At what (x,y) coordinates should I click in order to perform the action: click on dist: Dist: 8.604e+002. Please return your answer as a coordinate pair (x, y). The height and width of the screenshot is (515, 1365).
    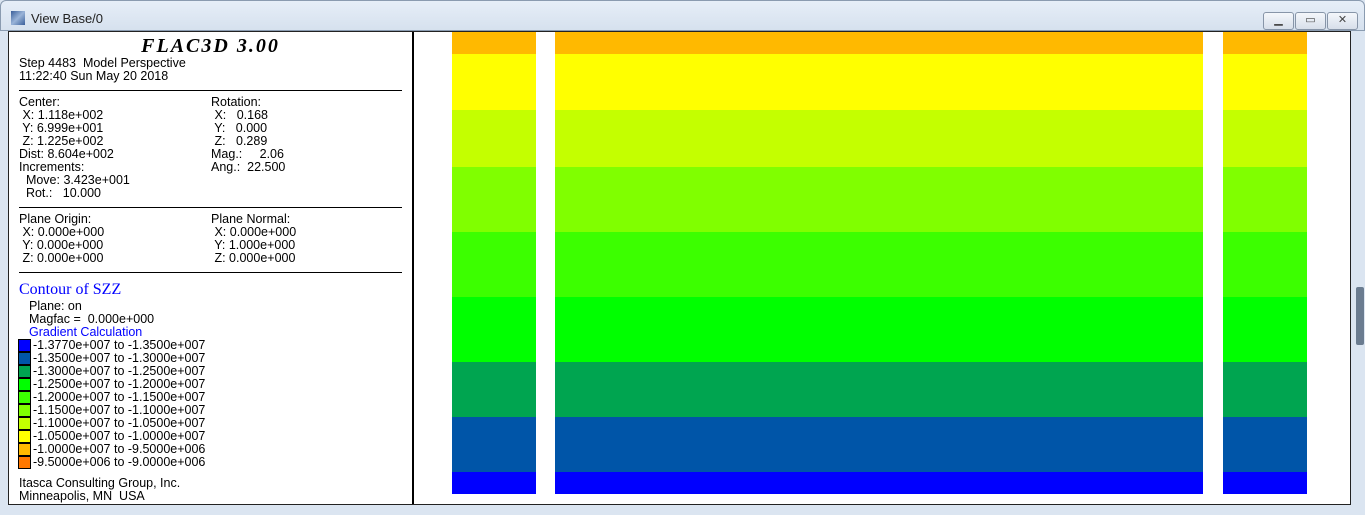
    Looking at the image, I should click on (66, 154).